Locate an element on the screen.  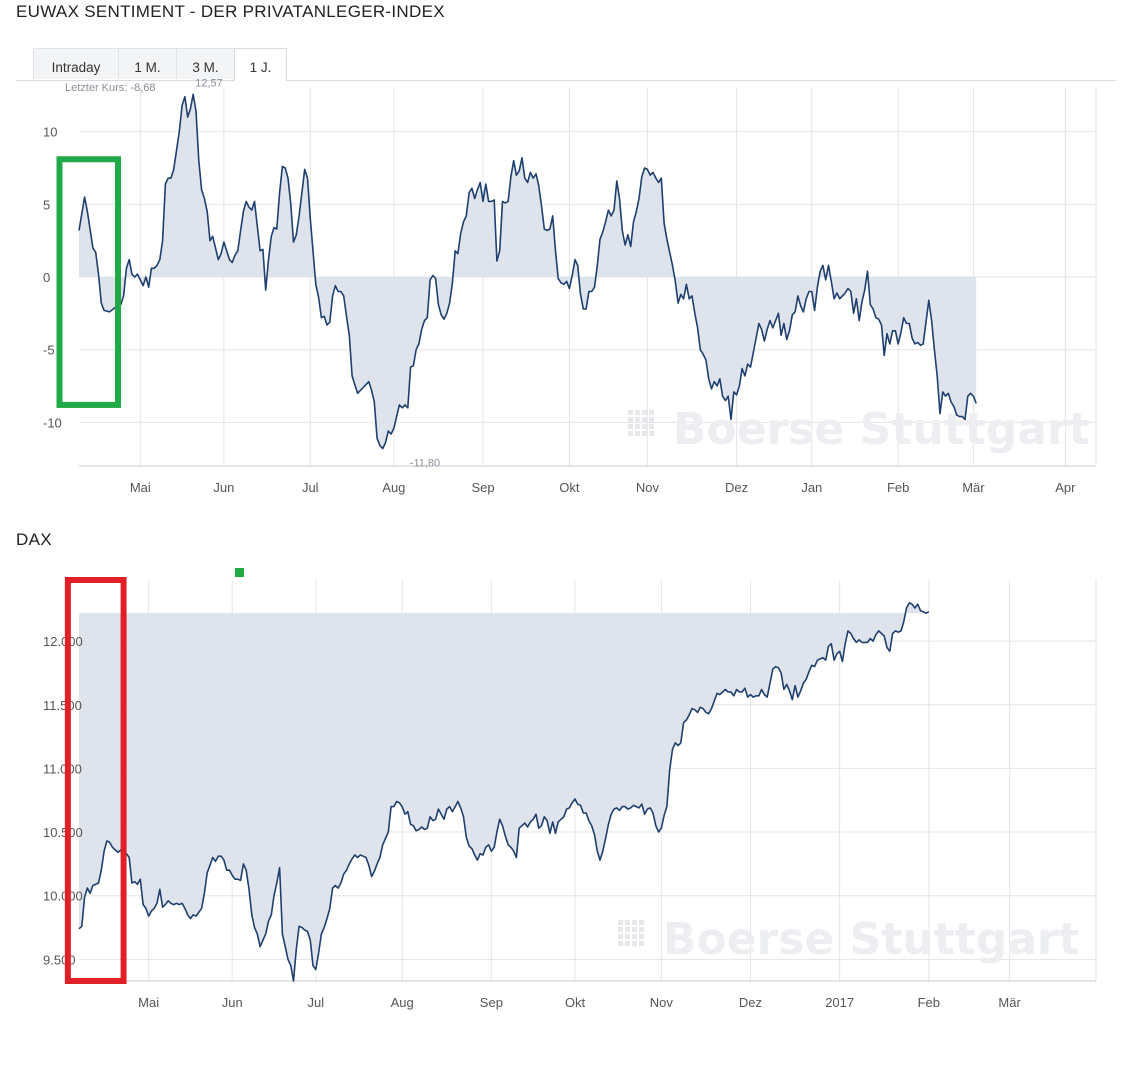
dax-watermark-text: Boerse Stuttgart is located at coordinates (871, 939).